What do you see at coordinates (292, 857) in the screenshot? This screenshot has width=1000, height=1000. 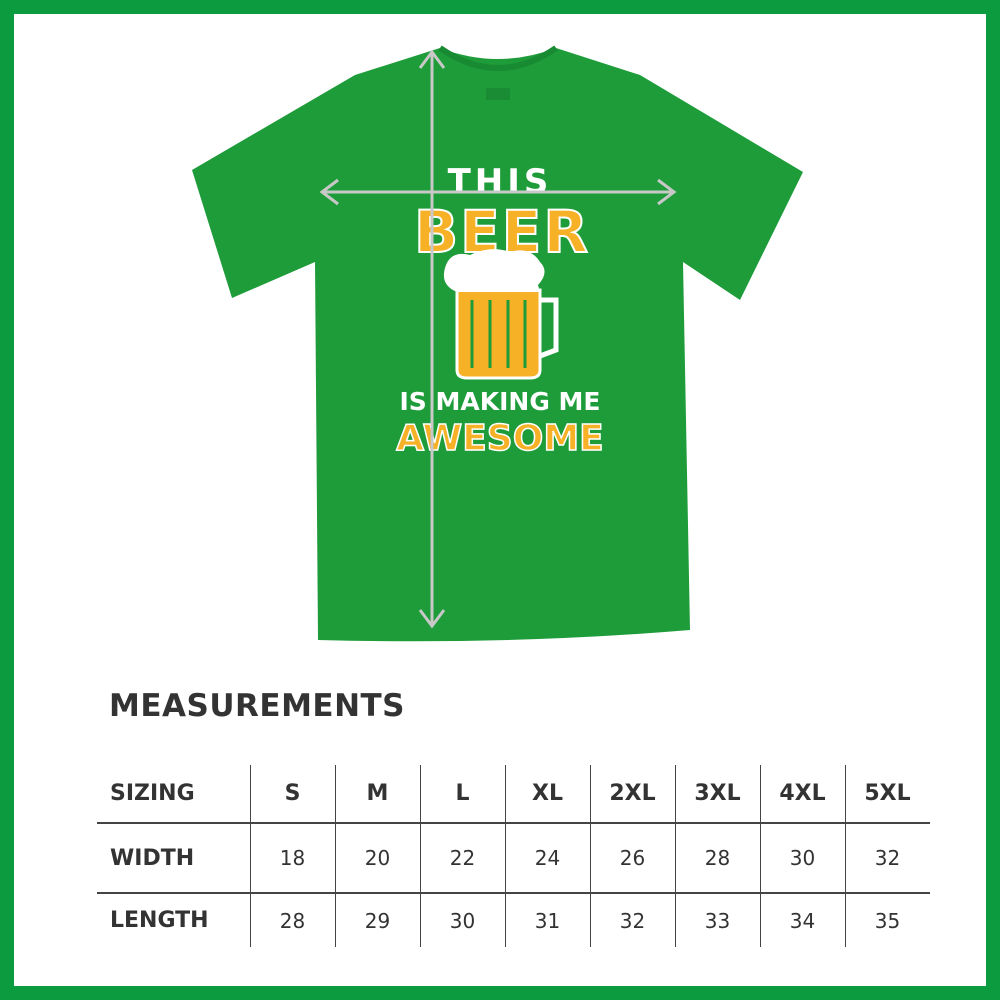 I see `table-cell: 18` at bounding box center [292, 857].